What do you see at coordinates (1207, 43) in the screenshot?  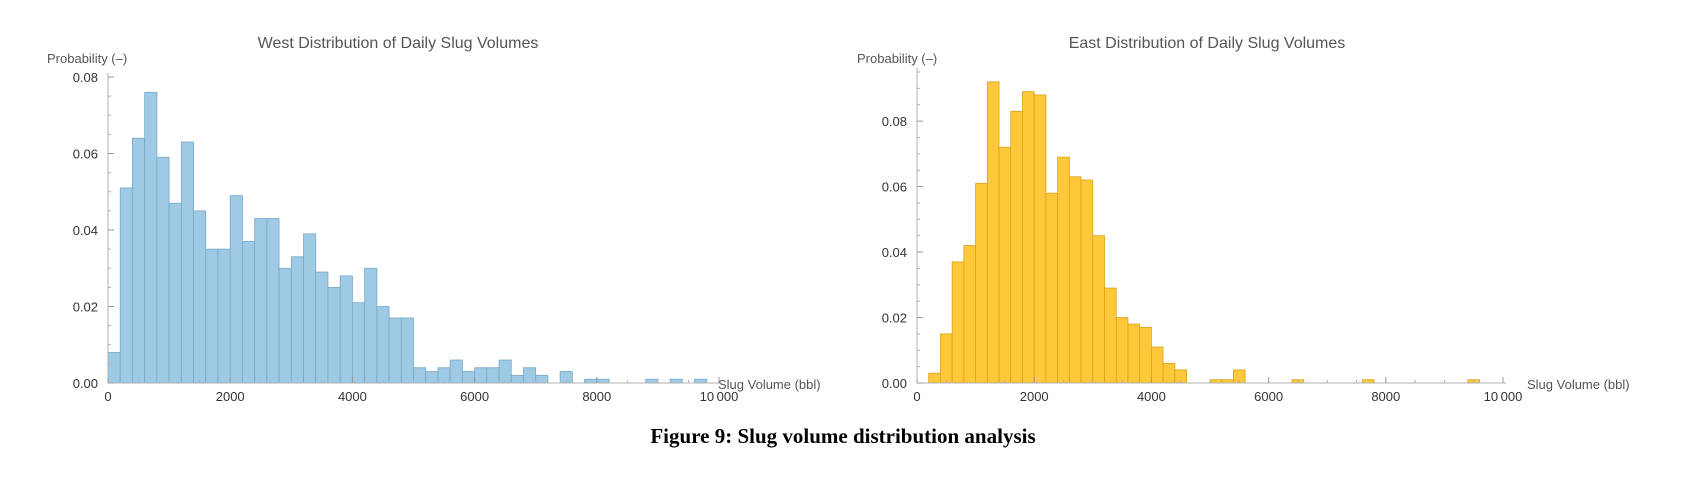 I see `chart-title: East Distribution of Daily Slug Volumes` at bounding box center [1207, 43].